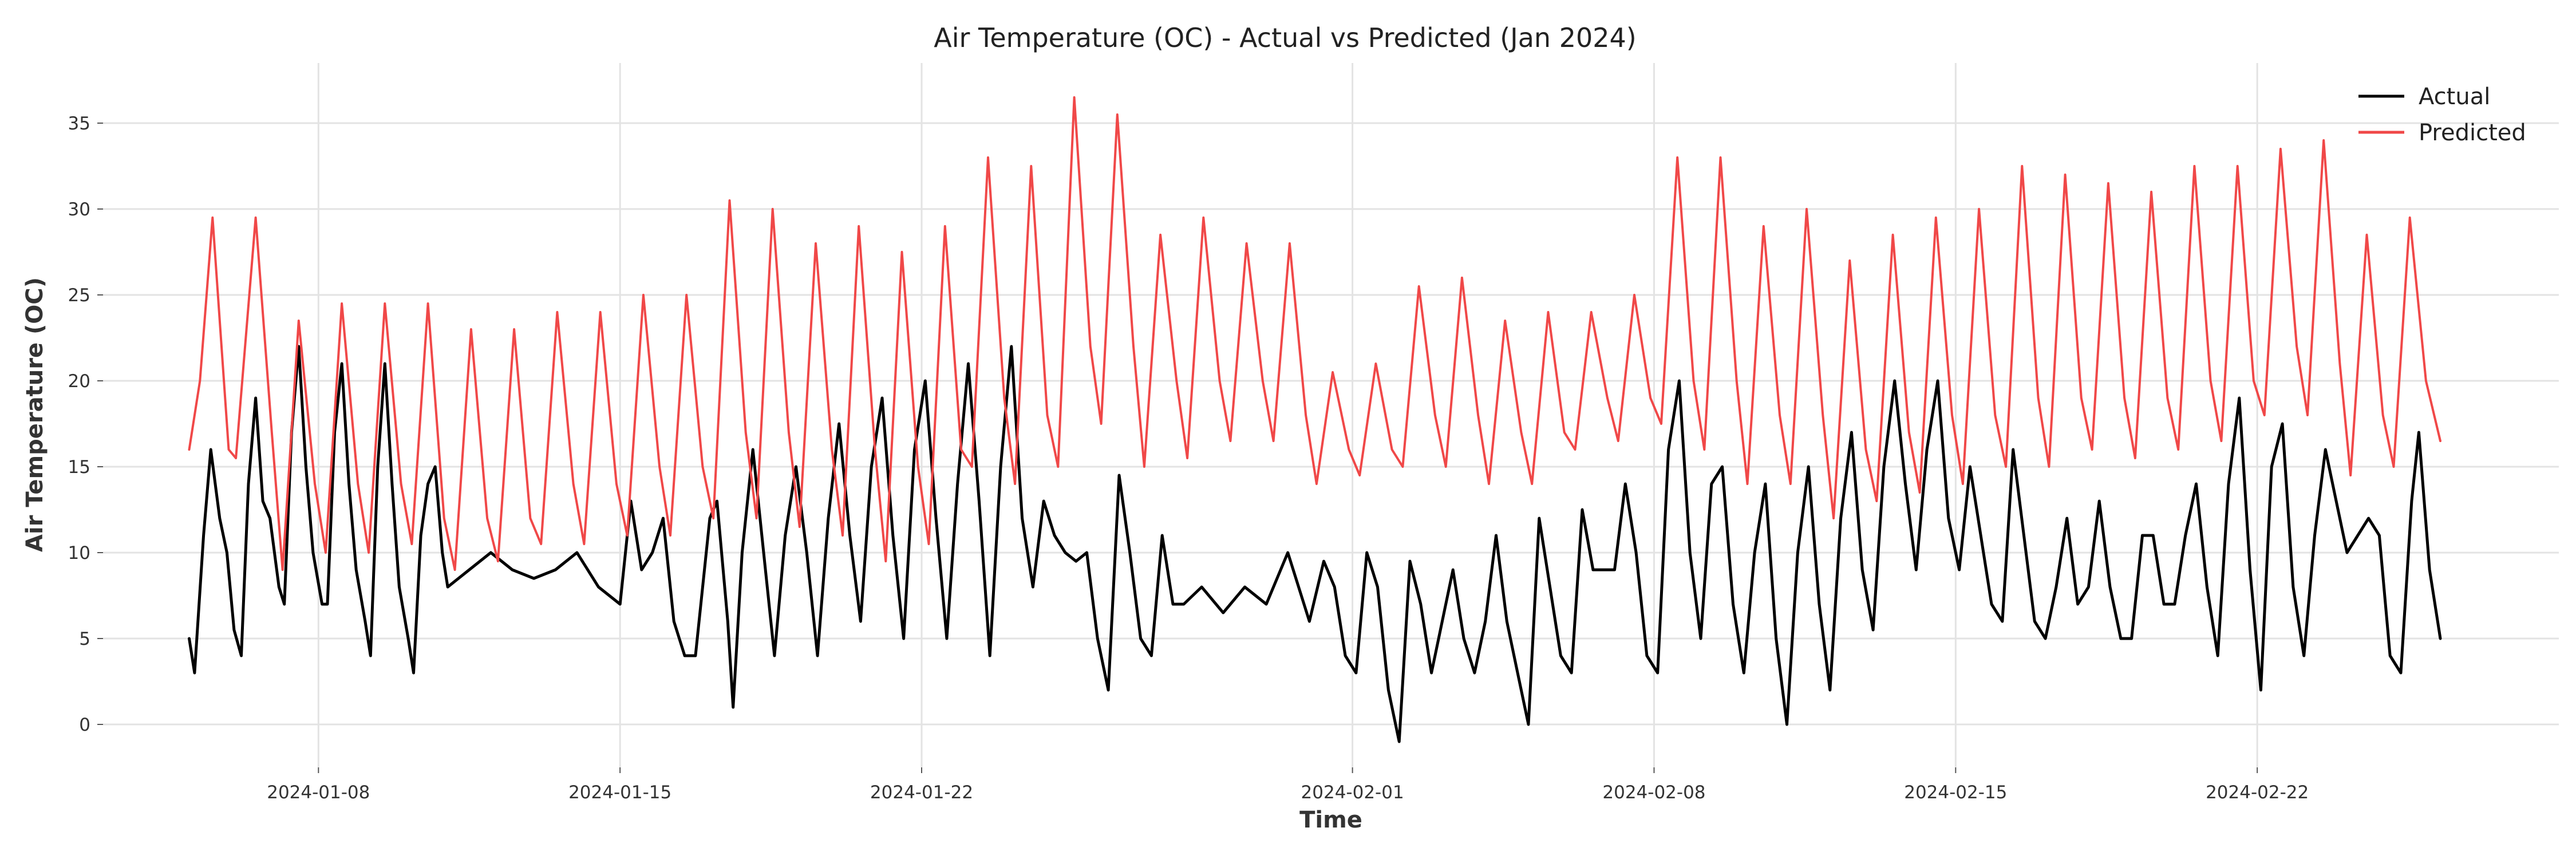  Describe the element at coordinates (84, 725) in the screenshot. I see `y-tick-label-0: 0` at that location.